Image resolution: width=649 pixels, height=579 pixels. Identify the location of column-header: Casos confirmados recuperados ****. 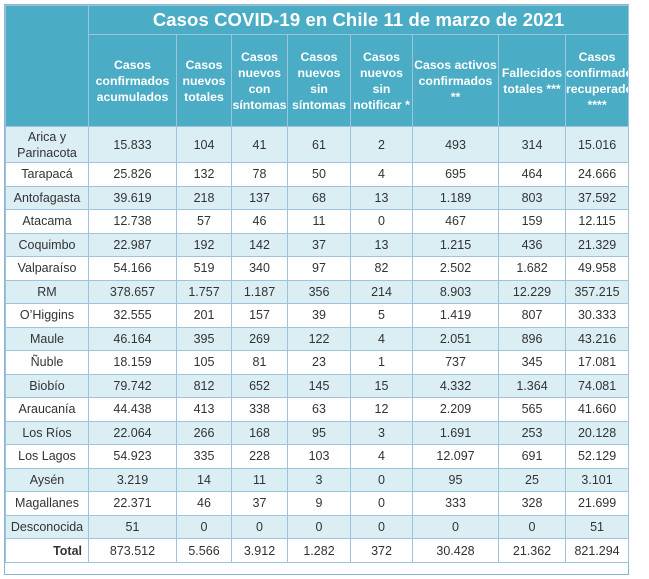
(597, 80).